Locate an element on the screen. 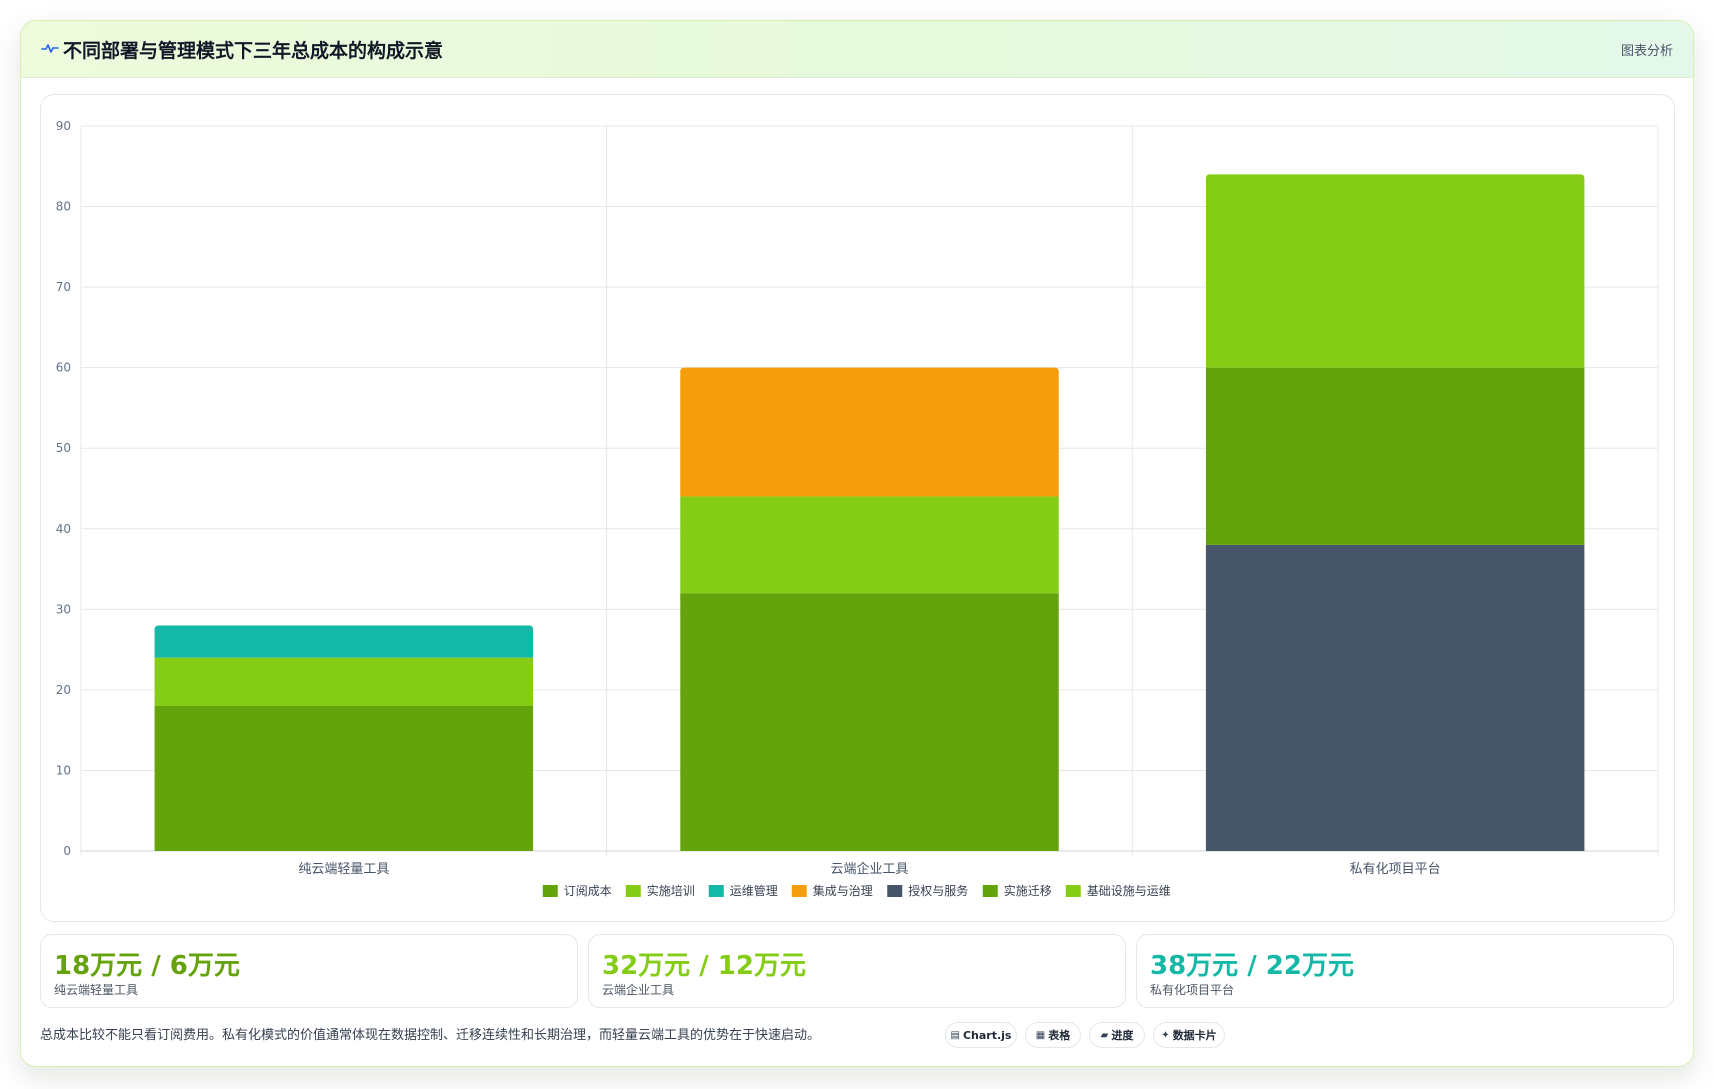 The height and width of the screenshot is (1089, 1714). x-tick-label: 私有化项目平台 is located at coordinates (1395, 869).